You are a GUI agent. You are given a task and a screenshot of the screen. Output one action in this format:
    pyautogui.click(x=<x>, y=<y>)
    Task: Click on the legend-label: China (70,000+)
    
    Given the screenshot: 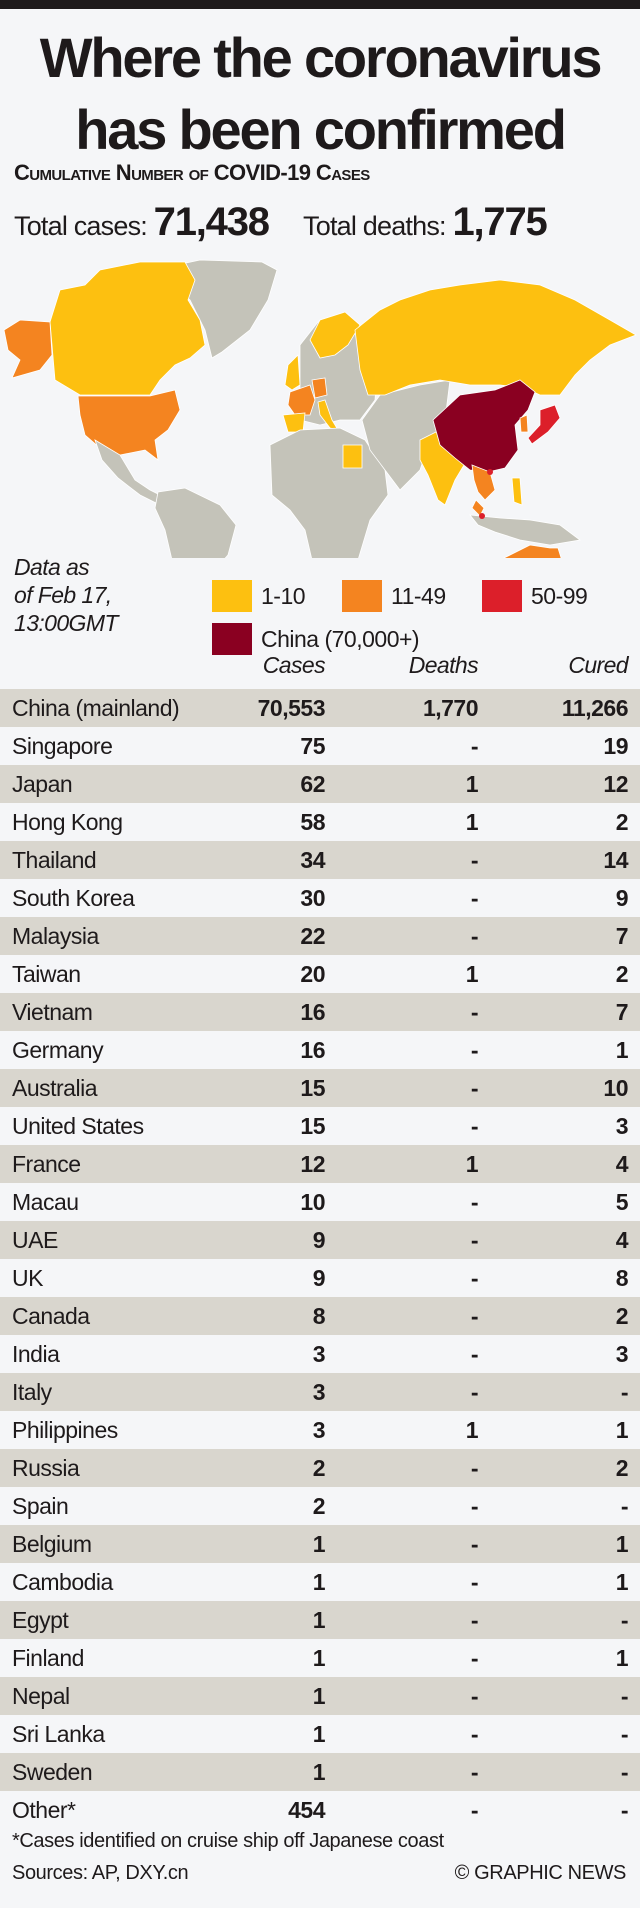 What is the action you would take?
    pyautogui.click(x=340, y=638)
    